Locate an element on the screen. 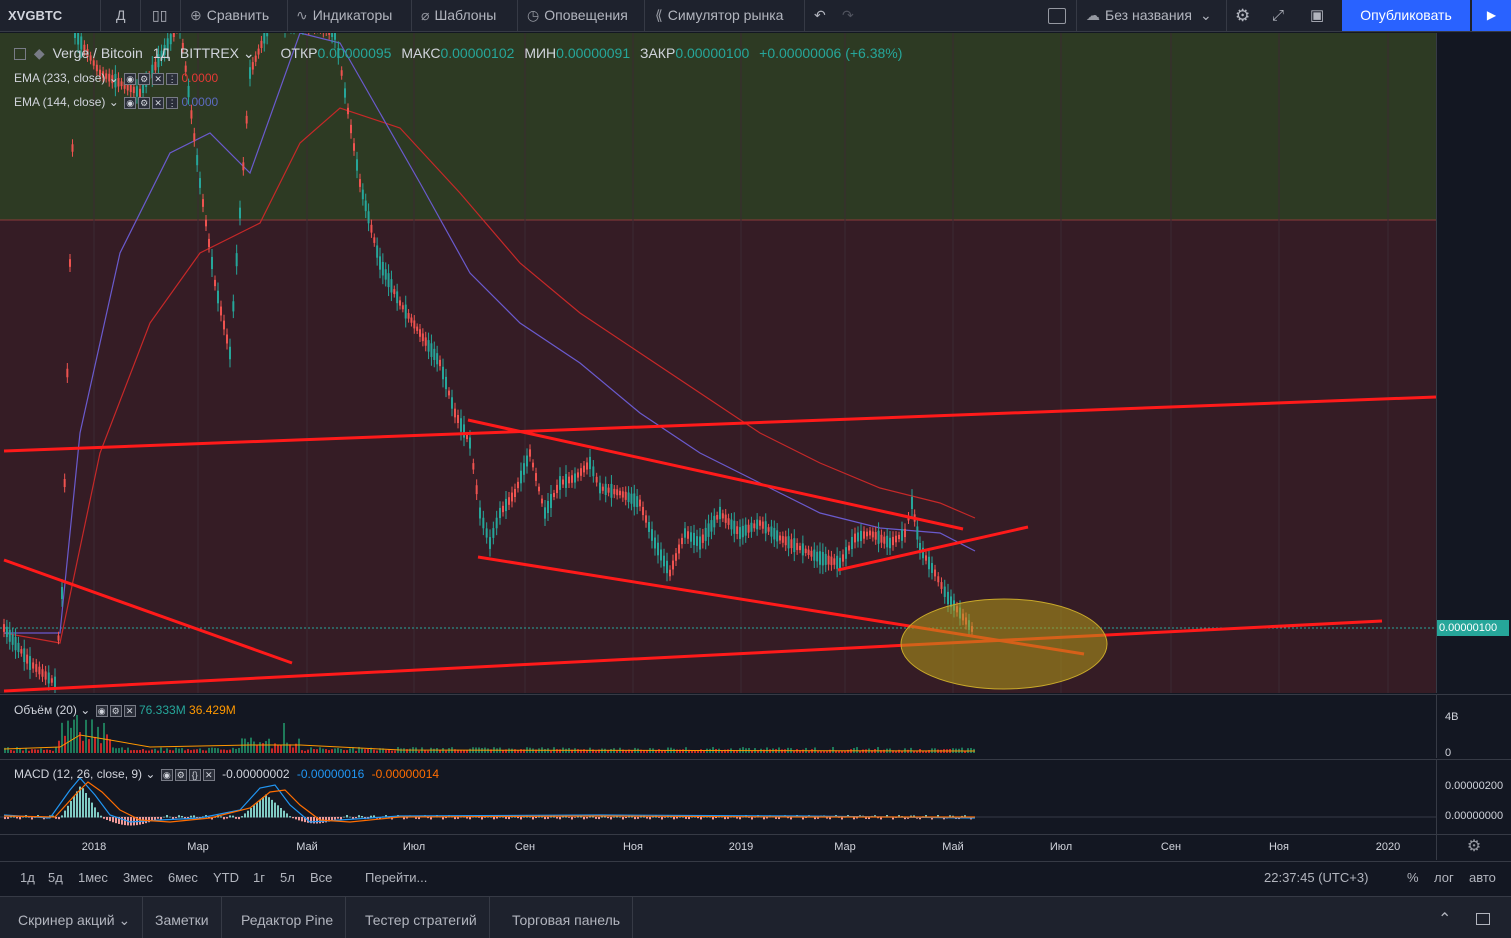  chart-type-button: ▯▯ is located at coordinates (159, 15).